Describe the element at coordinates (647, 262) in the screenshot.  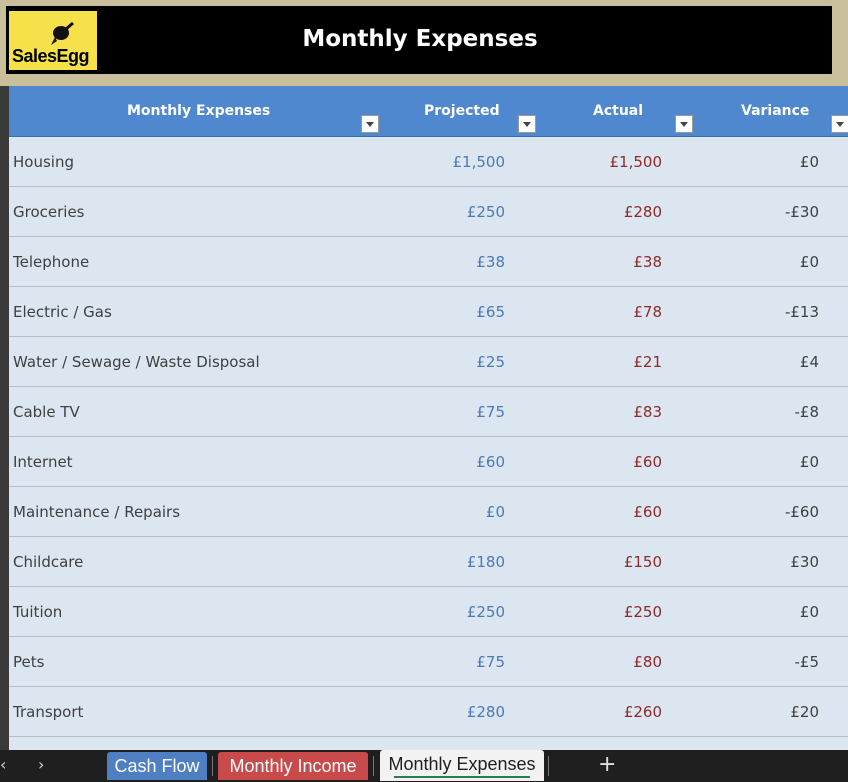
I see `actual-value: £38` at that location.